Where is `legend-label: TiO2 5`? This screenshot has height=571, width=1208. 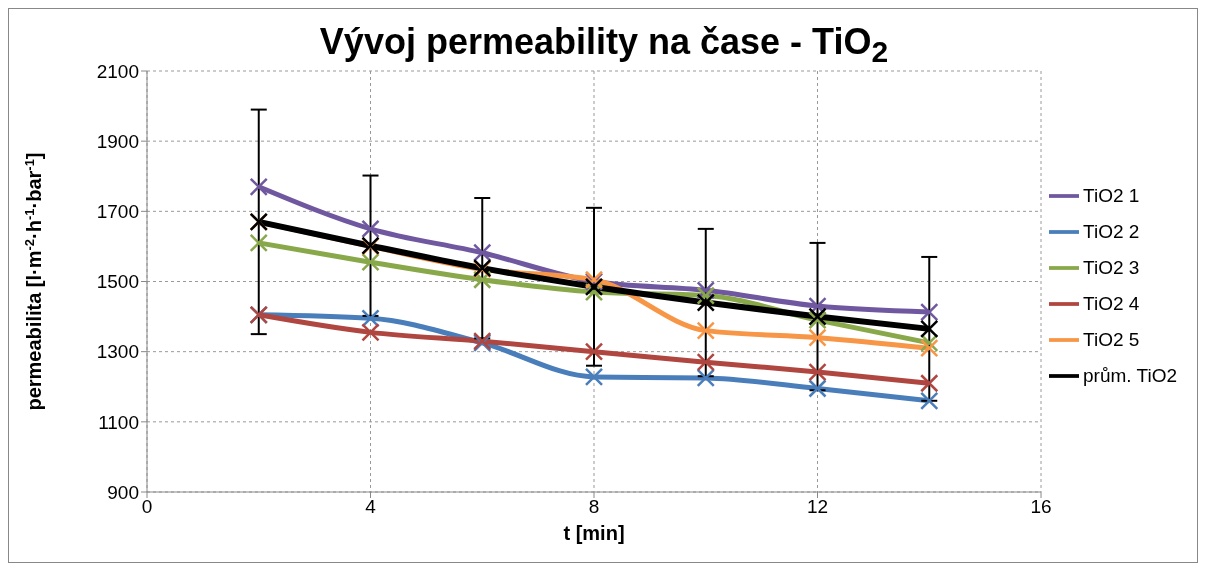
legend-label: TiO2 5 is located at coordinates (1111, 339).